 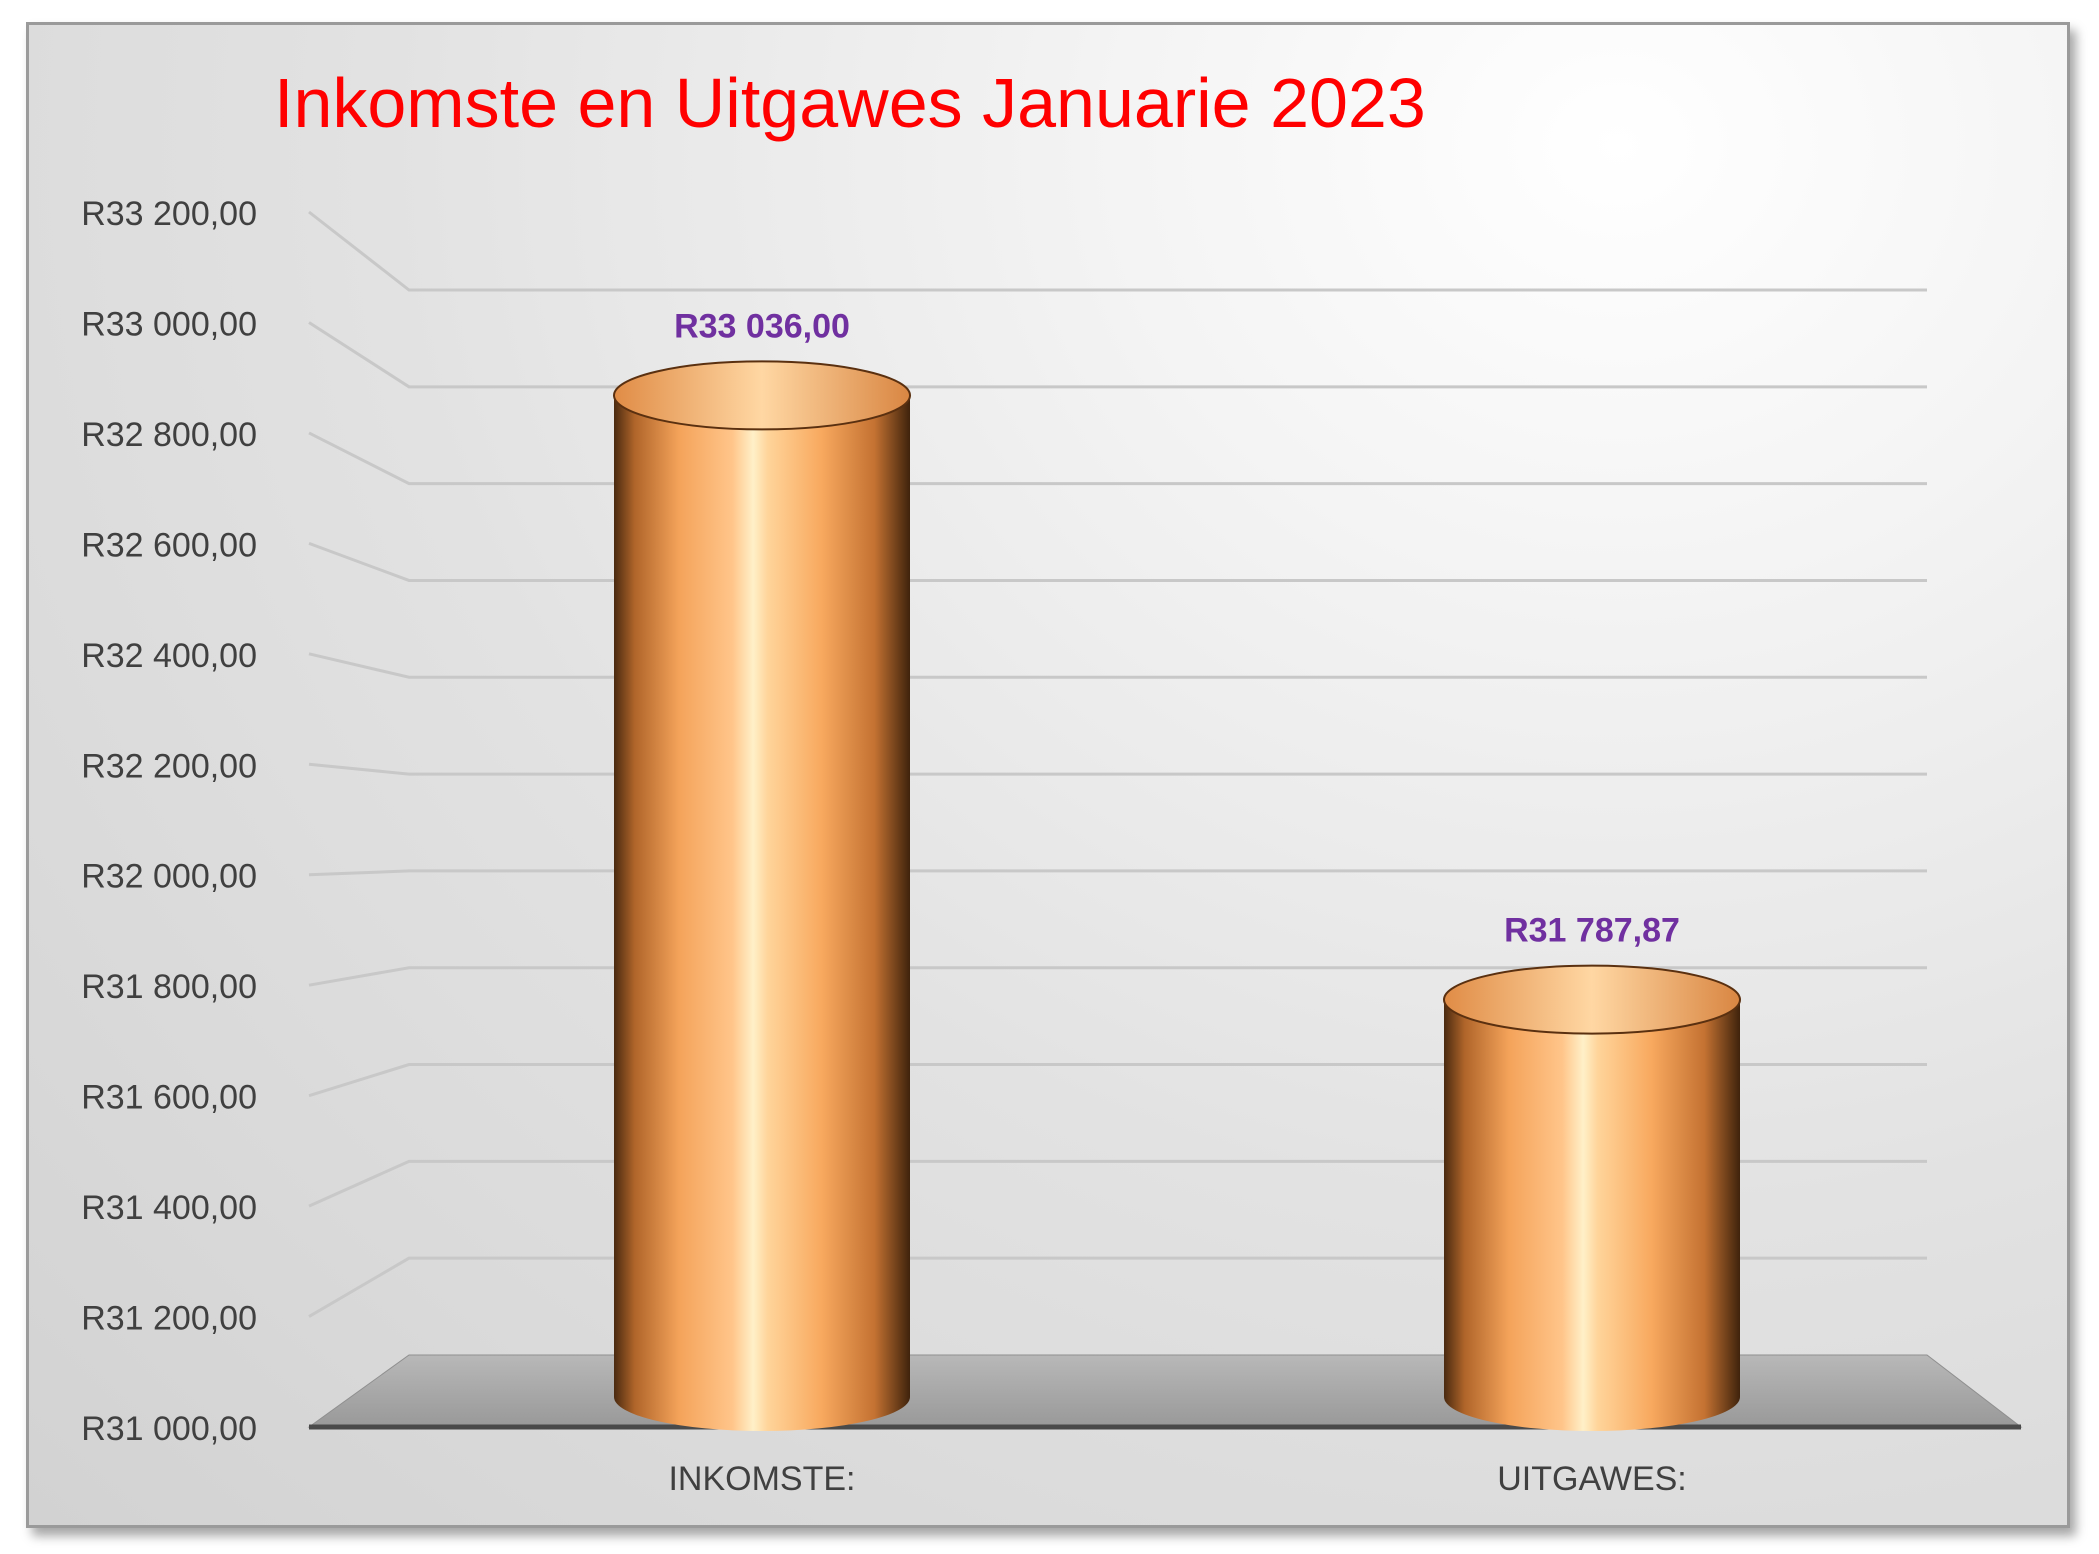 I want to click on chart-title: Inkomste en Uitgawes Januarie 2023, so click(x=850, y=103).